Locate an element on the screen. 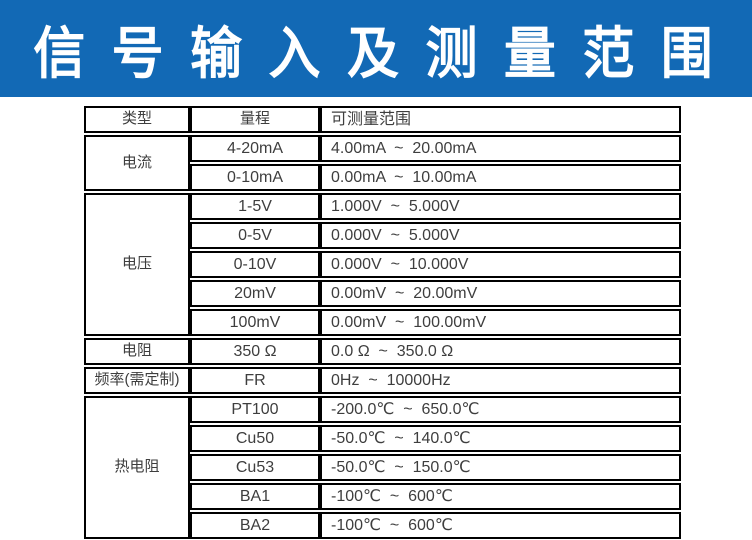 The width and height of the screenshot is (752, 540). table-row: Cu53 -50.0℃ ~ 150.0℃ is located at coordinates (382, 467).